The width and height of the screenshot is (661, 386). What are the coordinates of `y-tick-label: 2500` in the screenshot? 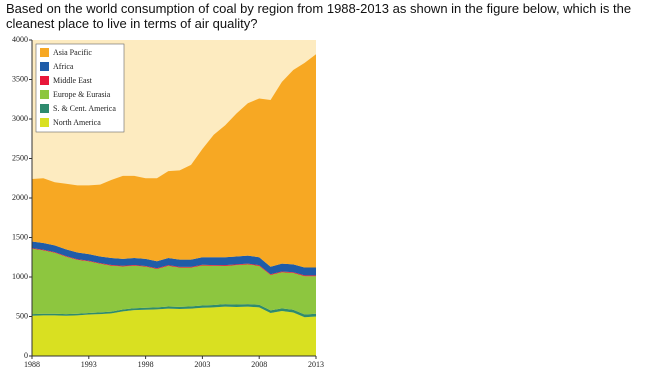 It's located at (20, 157).